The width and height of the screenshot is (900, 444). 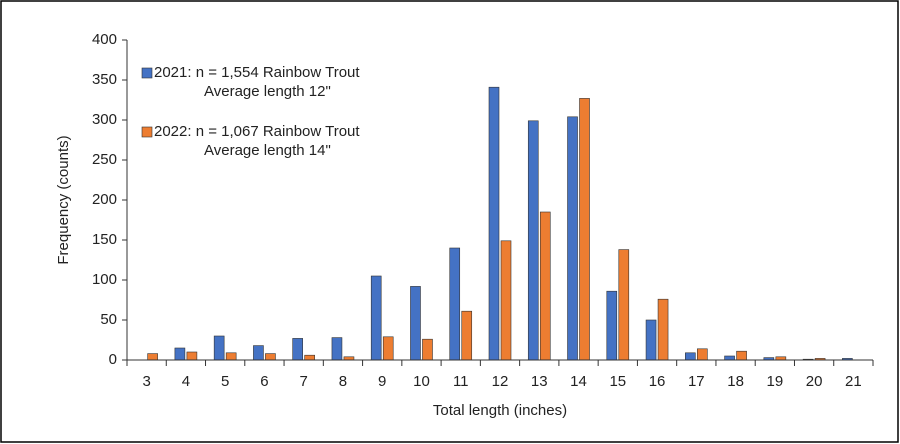 I want to click on x-tick-label: 17, so click(x=696, y=381).